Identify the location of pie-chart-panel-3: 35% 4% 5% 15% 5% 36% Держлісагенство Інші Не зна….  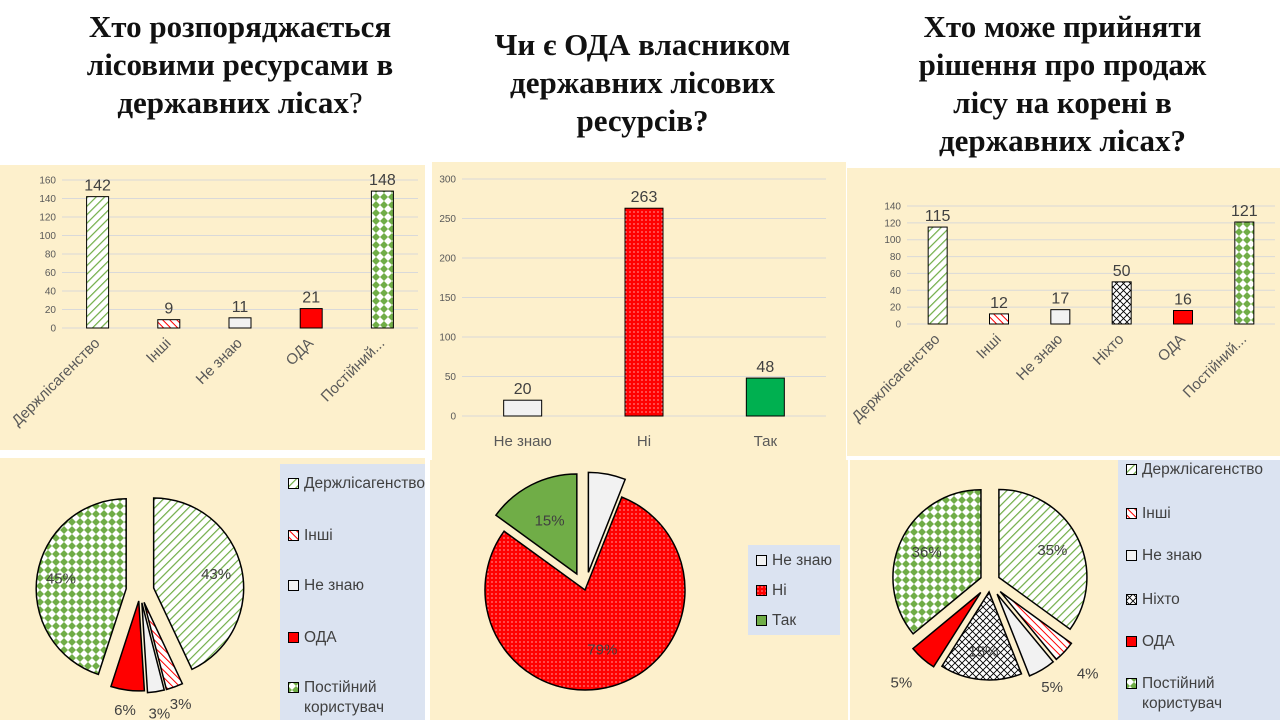
(1065, 590).